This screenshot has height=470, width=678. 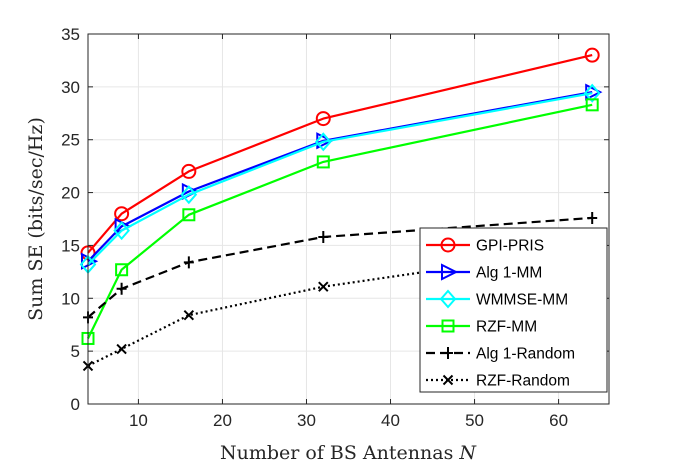 What do you see at coordinates (390, 420) in the screenshot?
I see `x-tick-label-40: 40` at bounding box center [390, 420].